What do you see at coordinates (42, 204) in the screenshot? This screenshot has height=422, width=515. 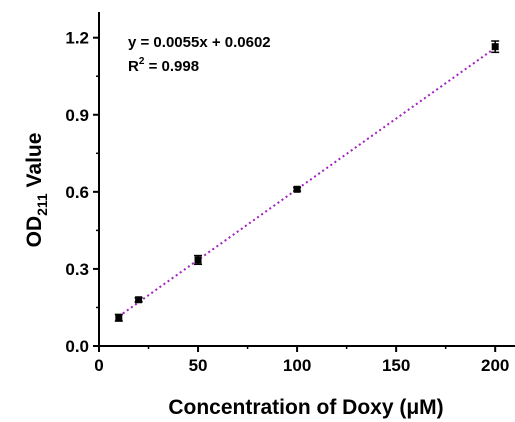 I see `y-axis-title-subscript: 211` at bounding box center [42, 204].